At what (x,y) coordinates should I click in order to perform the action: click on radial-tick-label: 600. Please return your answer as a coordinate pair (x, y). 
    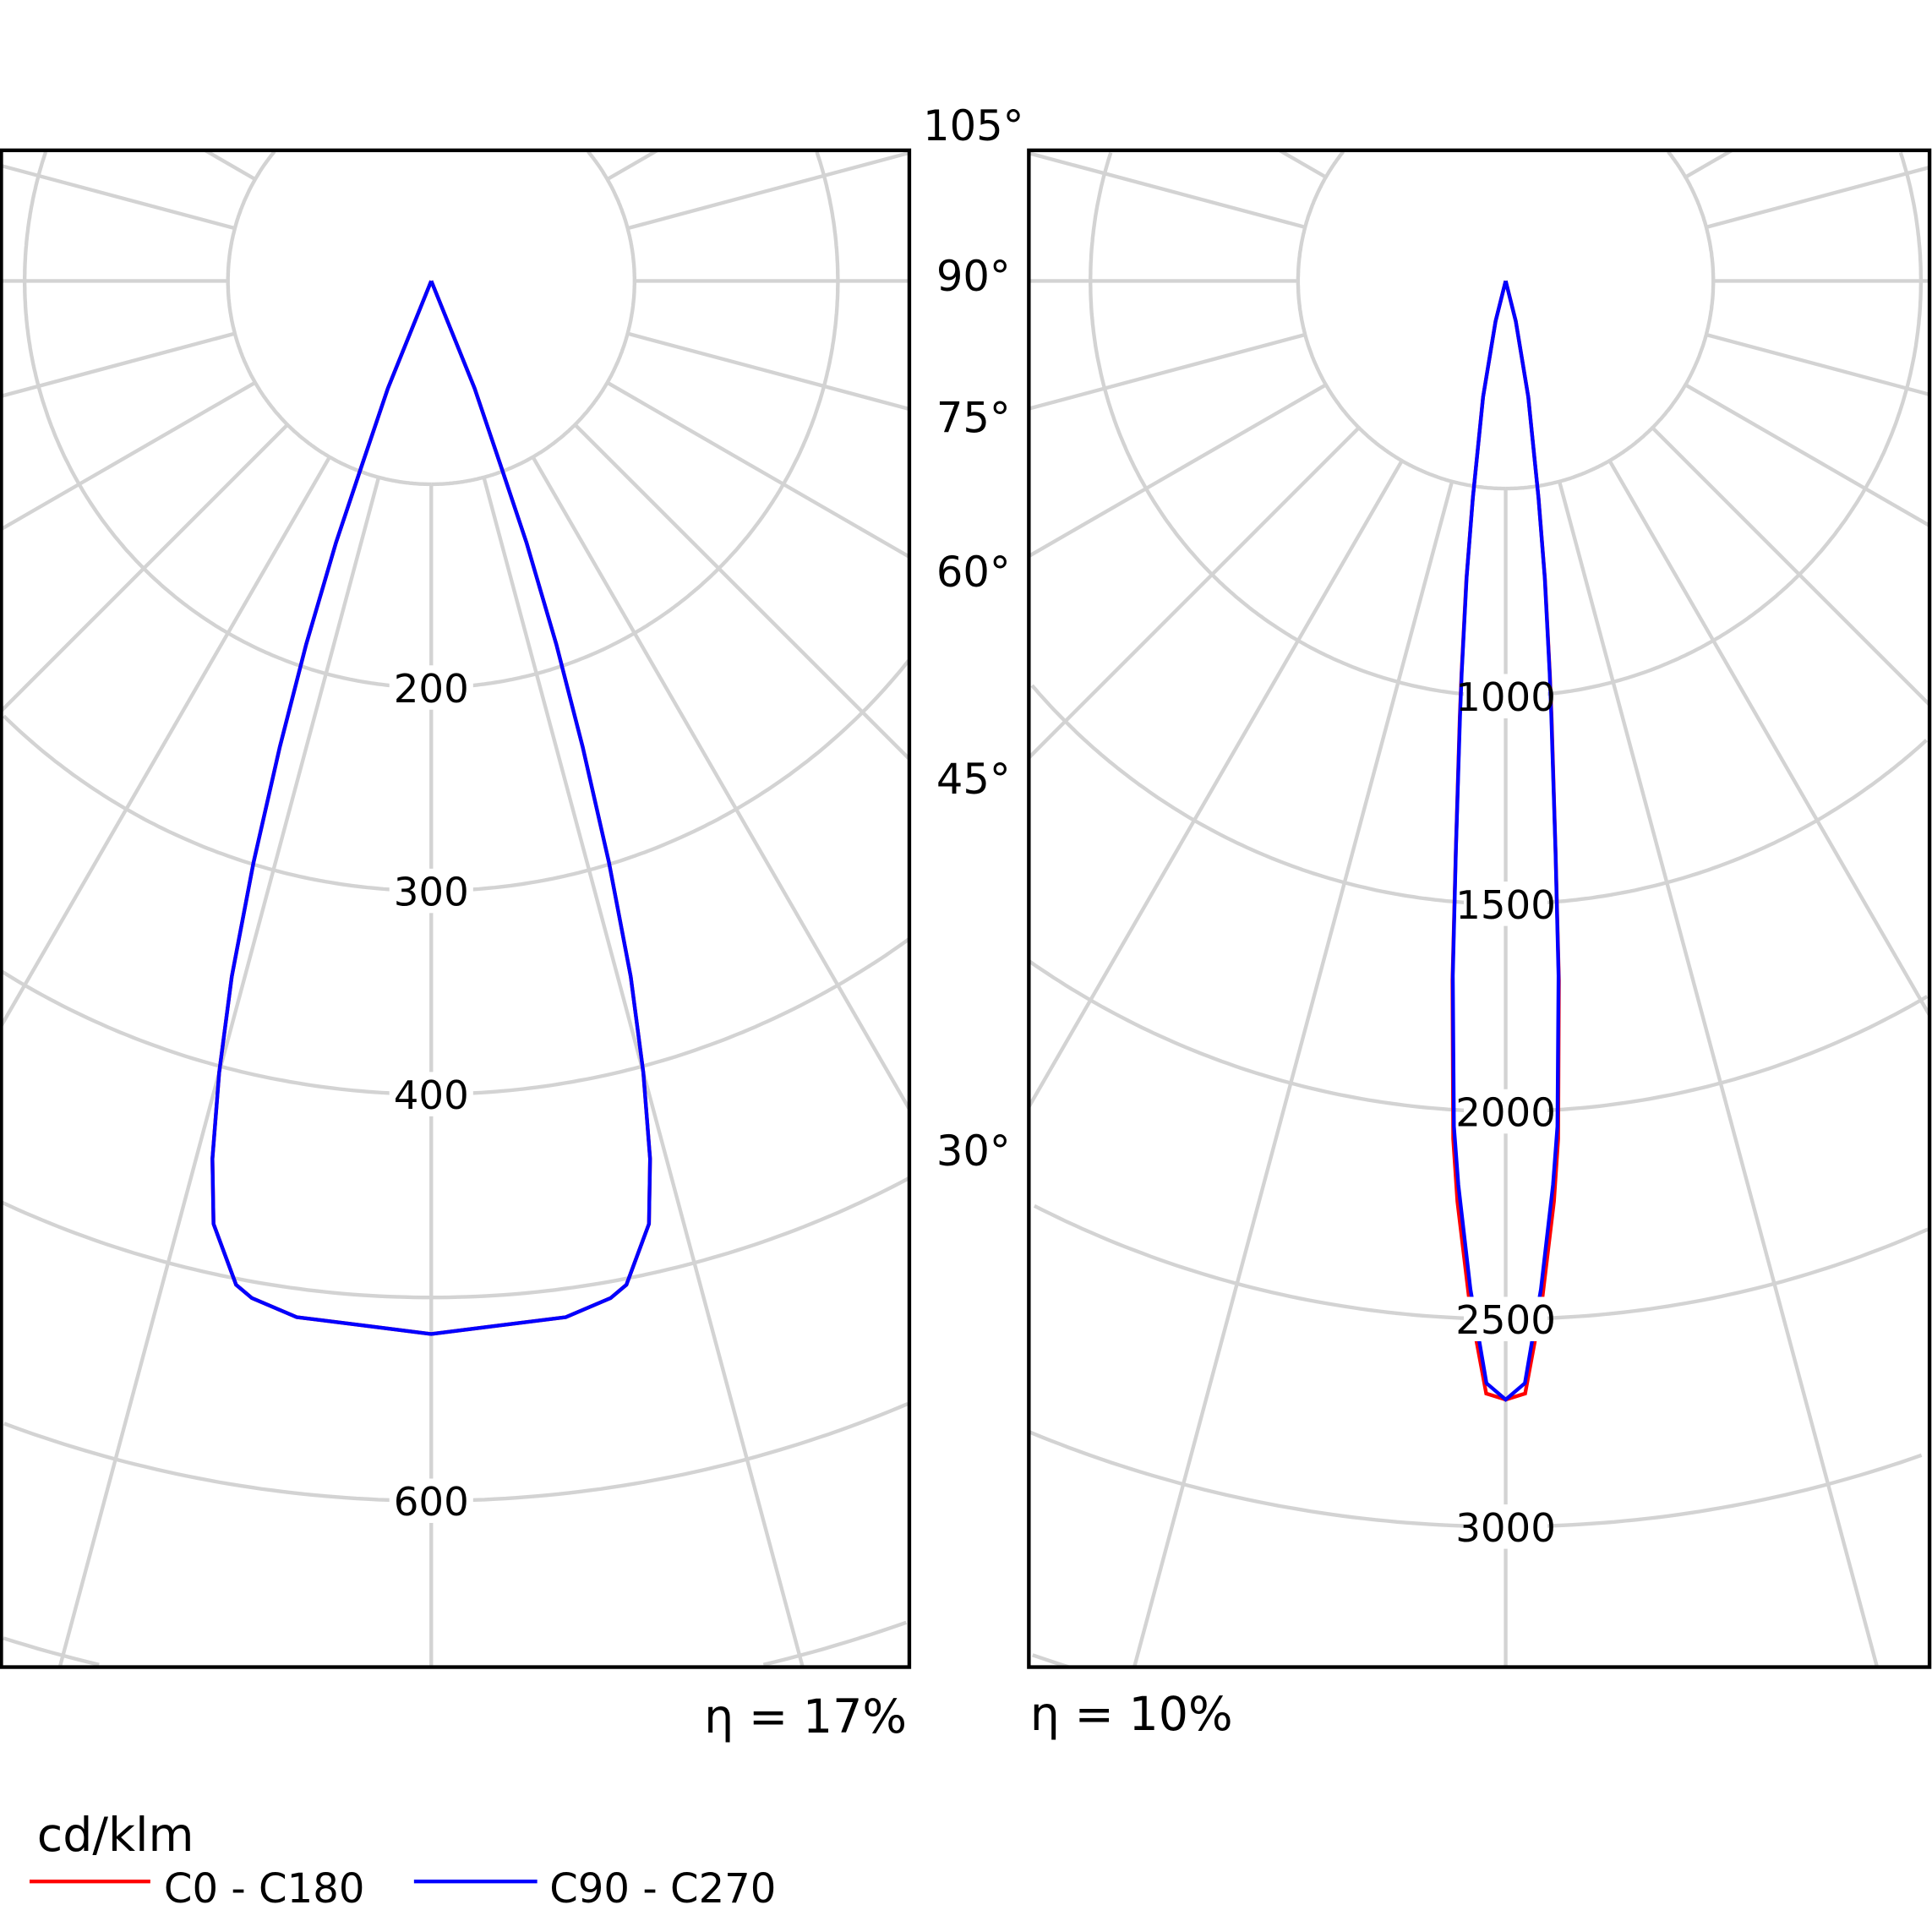
    Looking at the image, I should click on (431, 1502).